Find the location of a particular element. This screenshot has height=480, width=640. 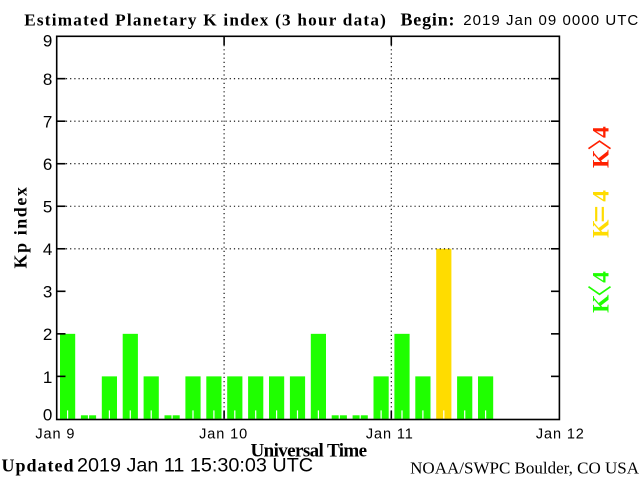

svg-text: Jan 12 is located at coordinates (560, 434).